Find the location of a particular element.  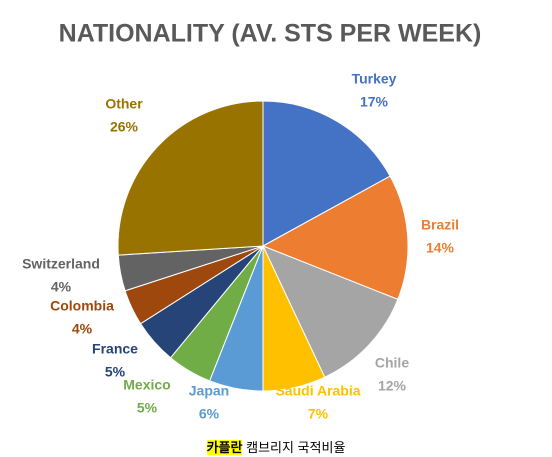

slice-value-label: 17% is located at coordinates (374, 102).